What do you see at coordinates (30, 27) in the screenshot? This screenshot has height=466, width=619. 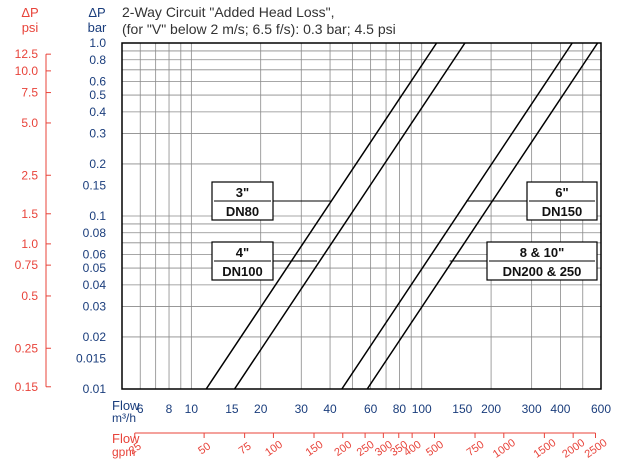 I see `psi-axis-title-line2: psi` at bounding box center [30, 27].